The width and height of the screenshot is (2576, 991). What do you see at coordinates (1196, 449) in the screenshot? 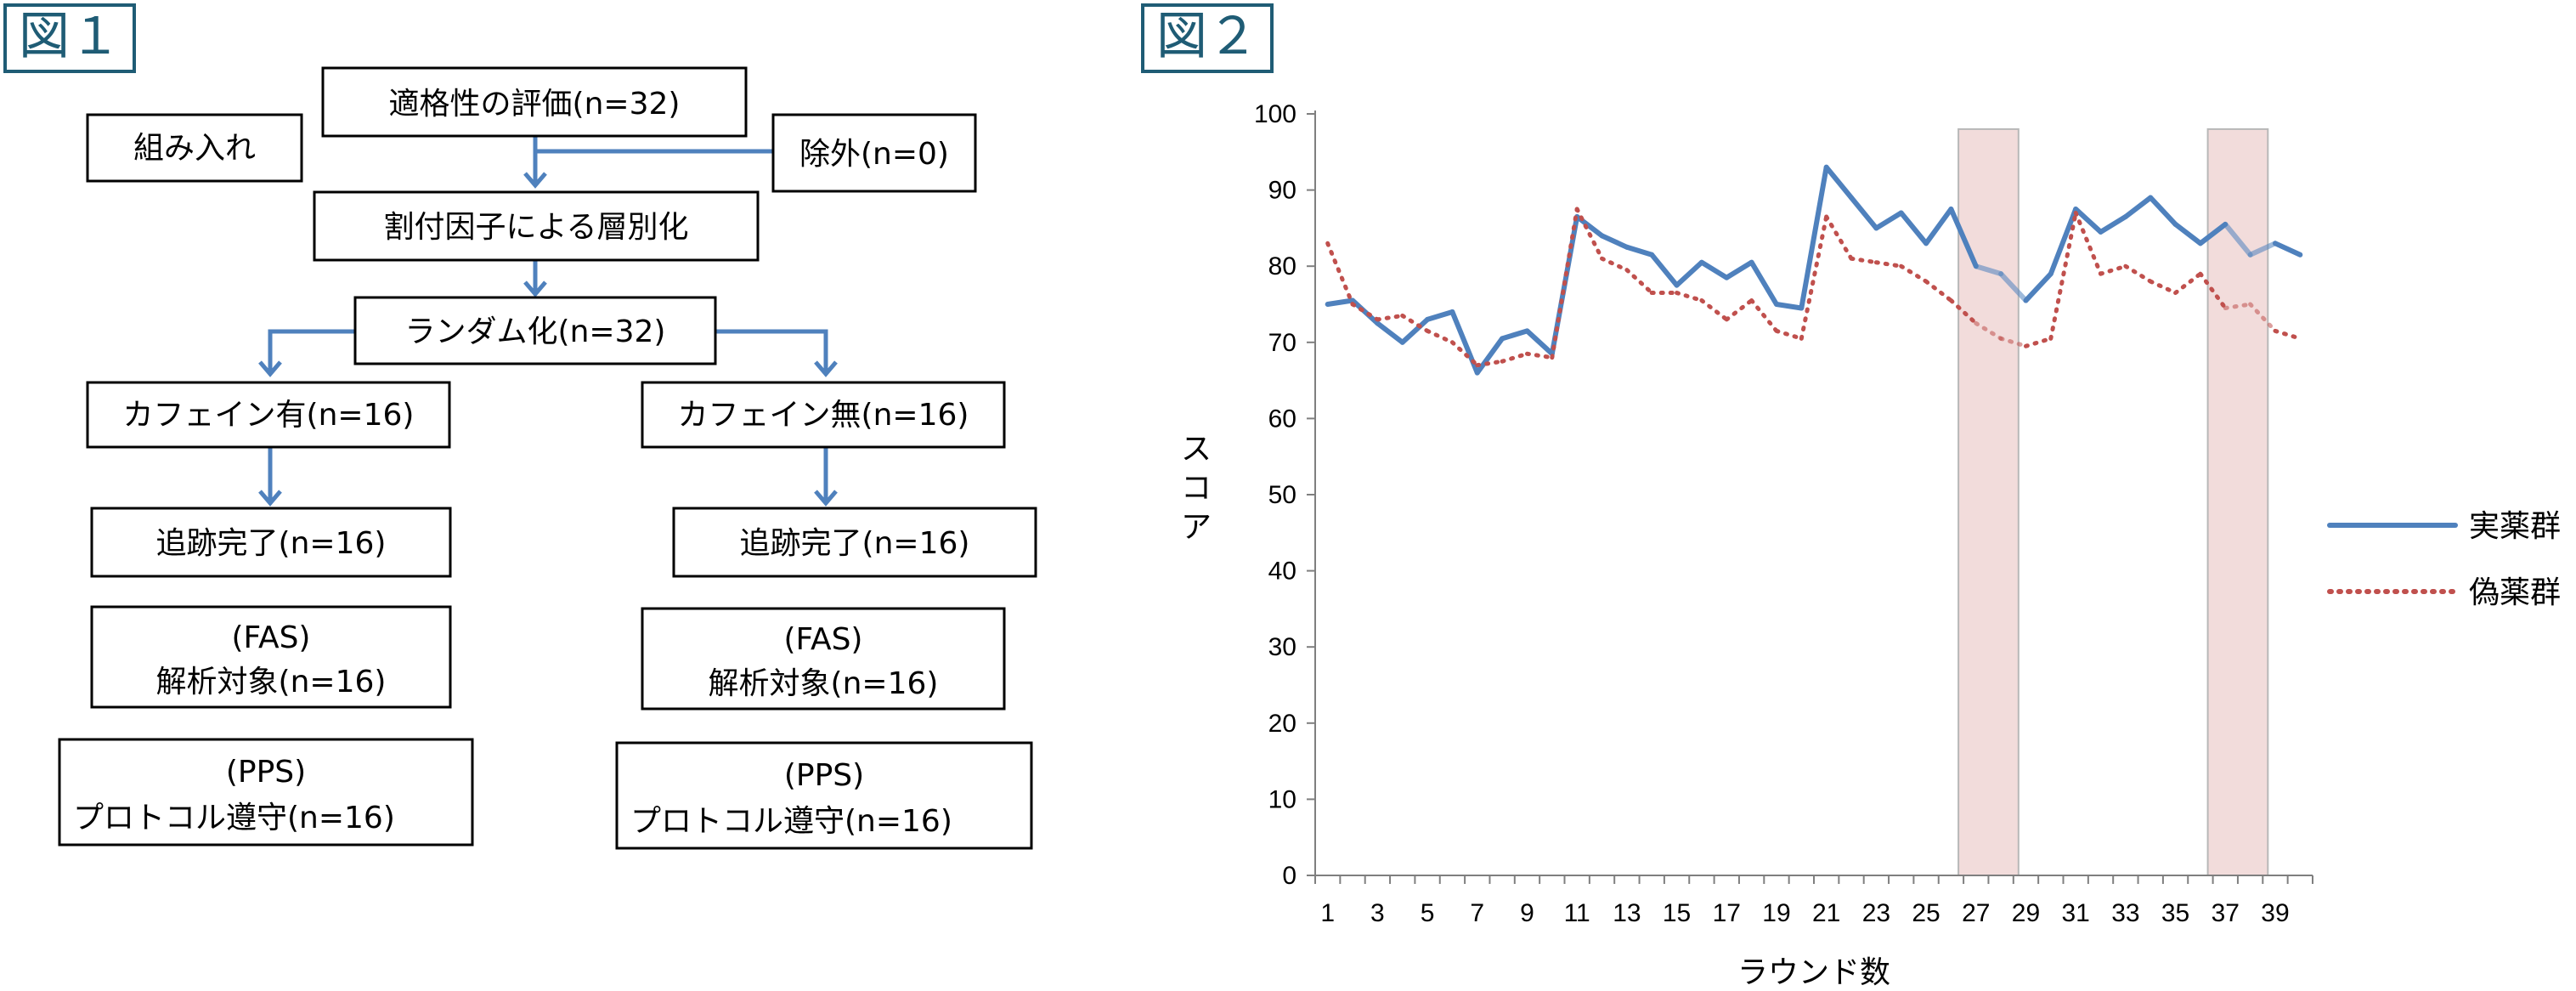
I see `y-axis-title-char: ス` at bounding box center [1196, 449].